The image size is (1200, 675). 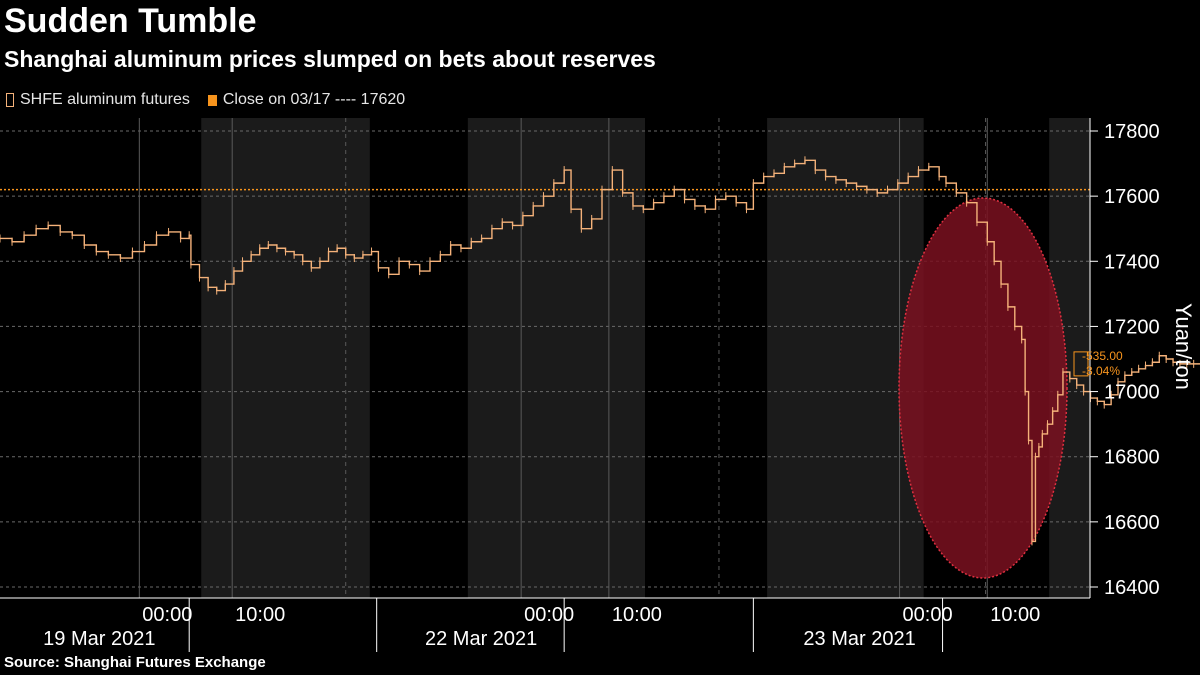 What do you see at coordinates (1132, 588) in the screenshot?
I see `y-tick-label: 16400` at bounding box center [1132, 588].